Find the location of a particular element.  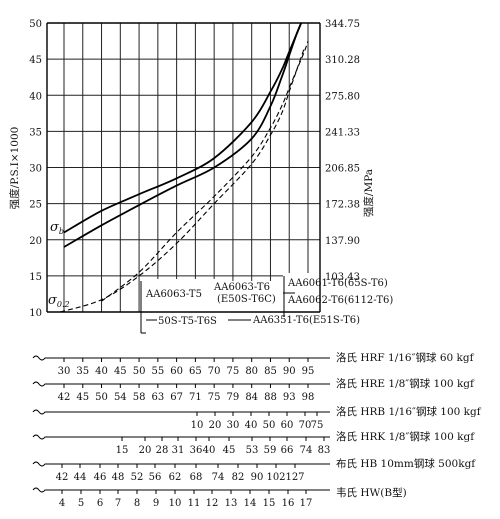

scale-tick-label-0-1: 35 is located at coordinates (82, 371).